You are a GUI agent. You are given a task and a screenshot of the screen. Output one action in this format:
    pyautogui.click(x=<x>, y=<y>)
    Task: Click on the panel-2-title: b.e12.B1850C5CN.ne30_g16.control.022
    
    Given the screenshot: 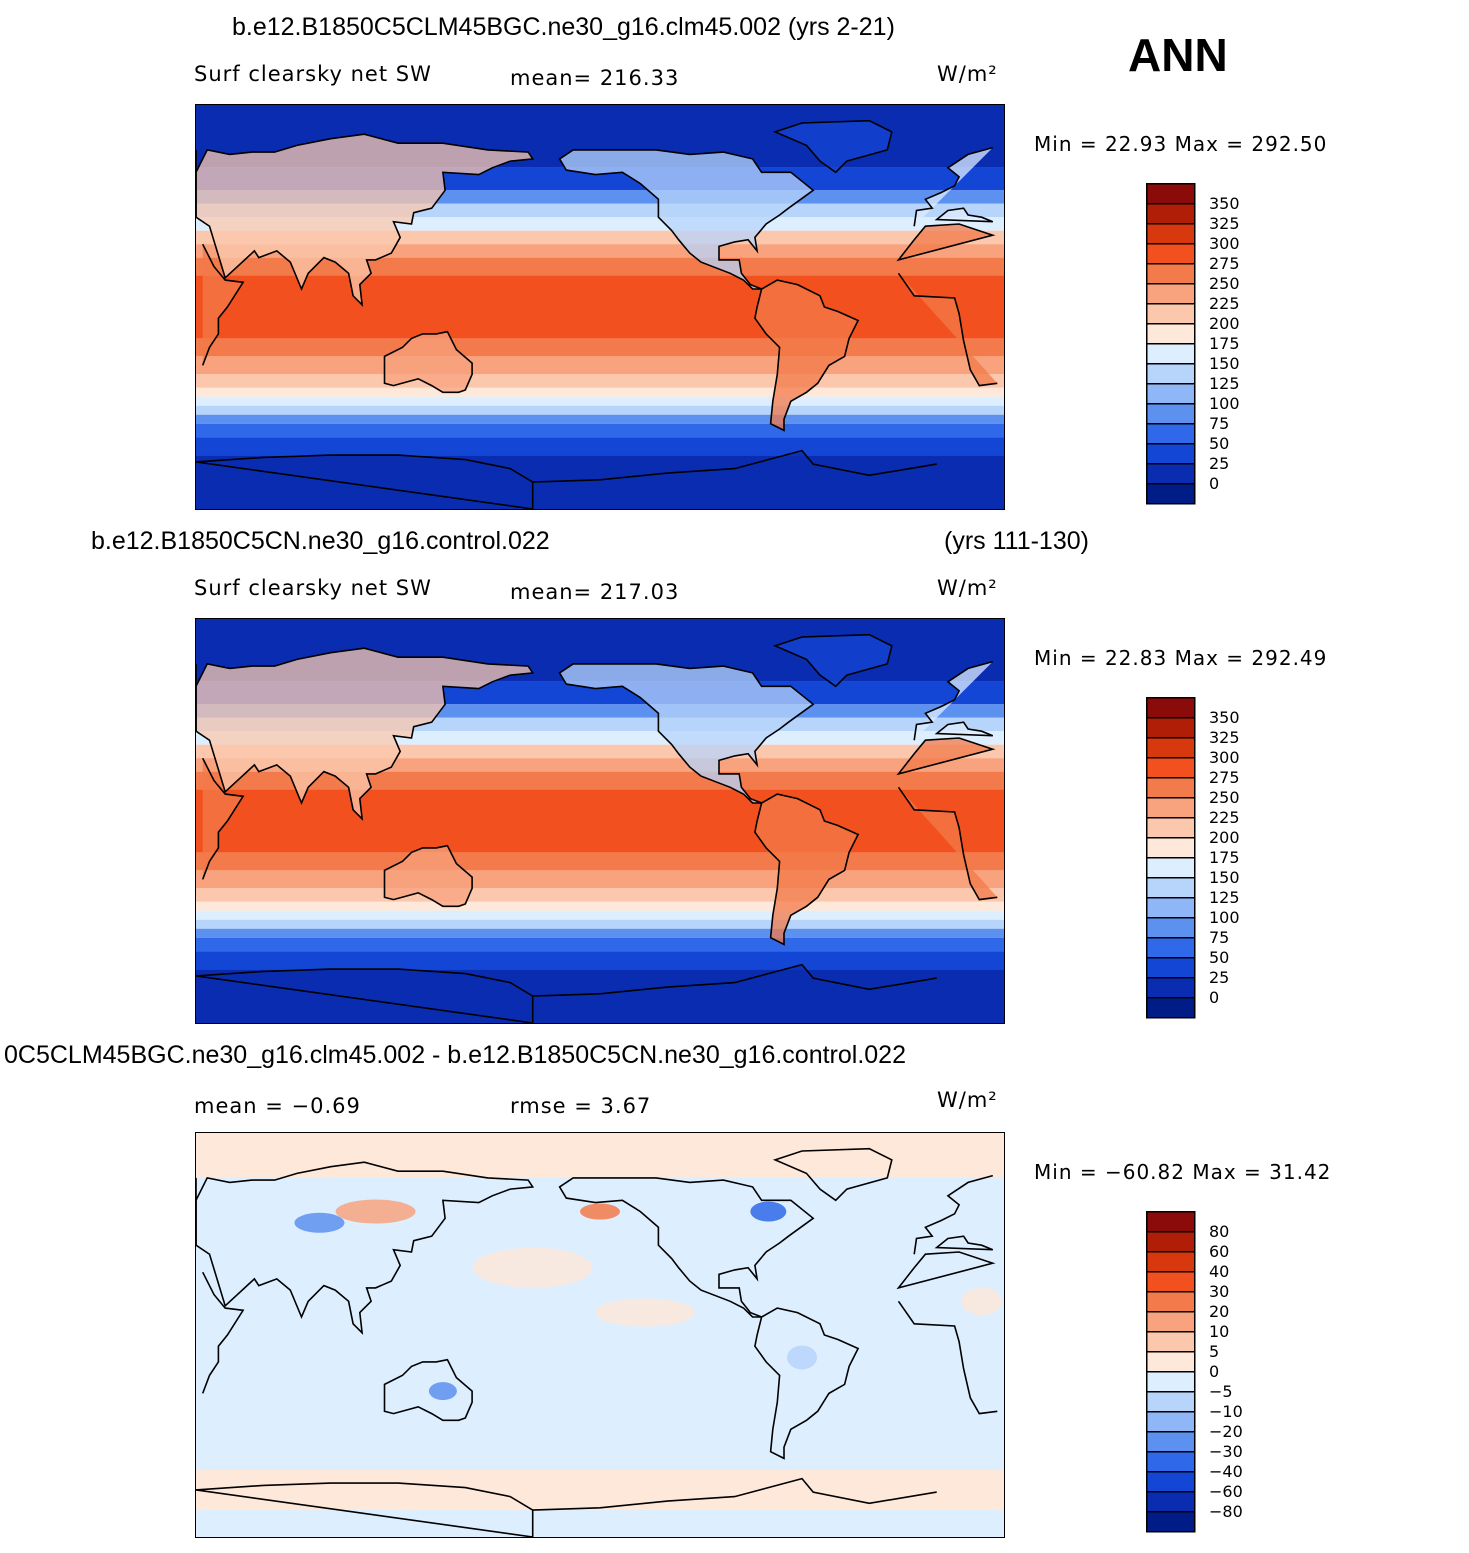 What is the action you would take?
    pyautogui.click(x=320, y=541)
    